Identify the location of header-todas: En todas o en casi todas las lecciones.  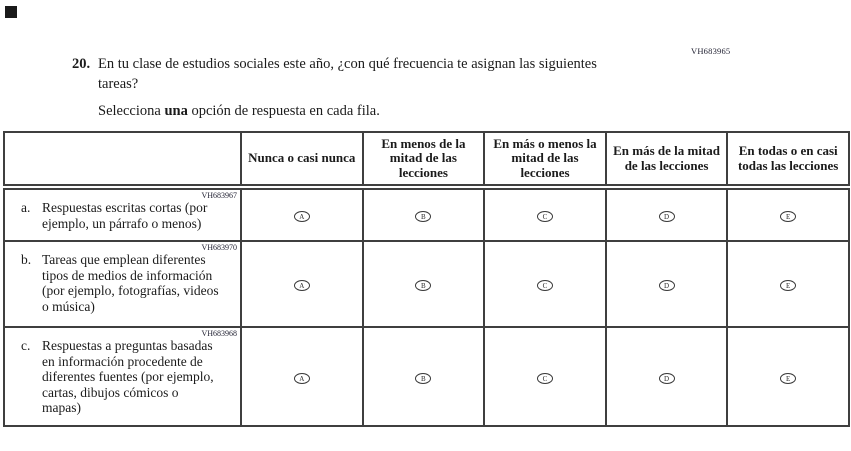
(788, 160).